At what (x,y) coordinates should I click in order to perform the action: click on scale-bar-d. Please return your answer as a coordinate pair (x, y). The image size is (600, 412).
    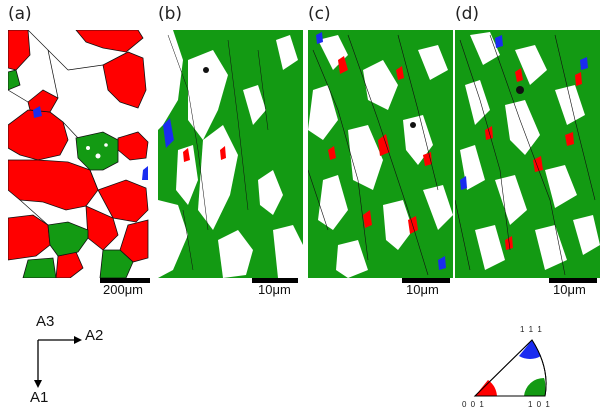
    Looking at the image, I should click on (573, 280).